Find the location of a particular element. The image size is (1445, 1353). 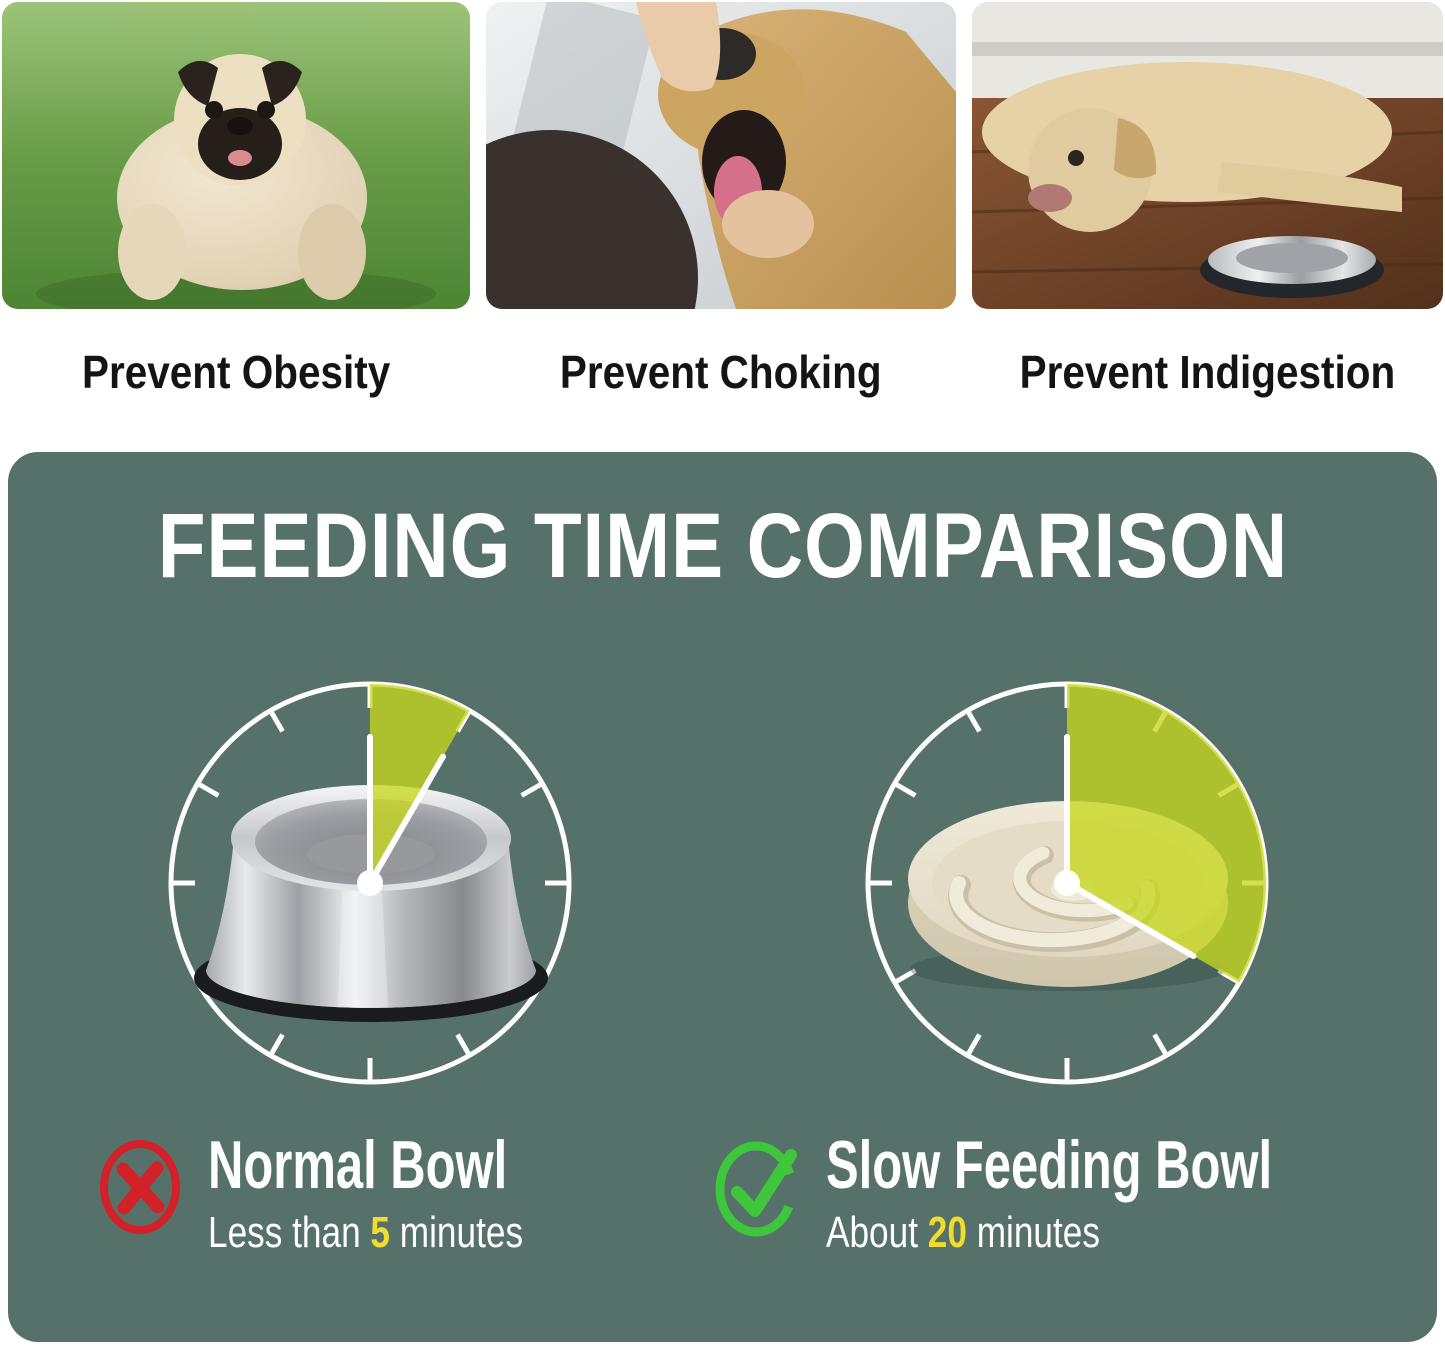

right-clock-minute-hand is located at coordinates (1130, 919).